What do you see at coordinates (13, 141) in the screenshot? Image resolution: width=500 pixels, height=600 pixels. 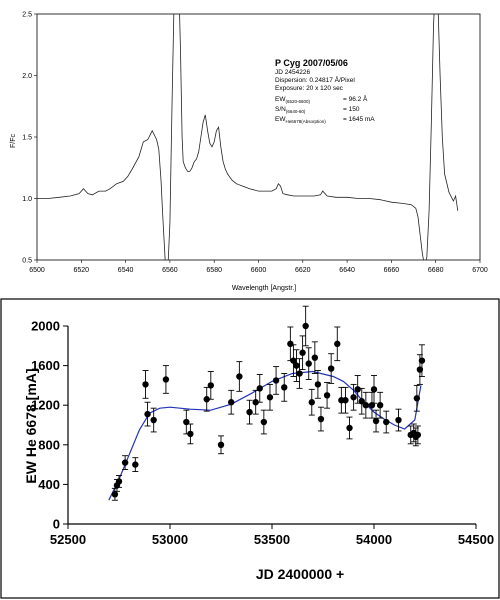 I see `spectrum-ylabel: F/Fc` at bounding box center [13, 141].